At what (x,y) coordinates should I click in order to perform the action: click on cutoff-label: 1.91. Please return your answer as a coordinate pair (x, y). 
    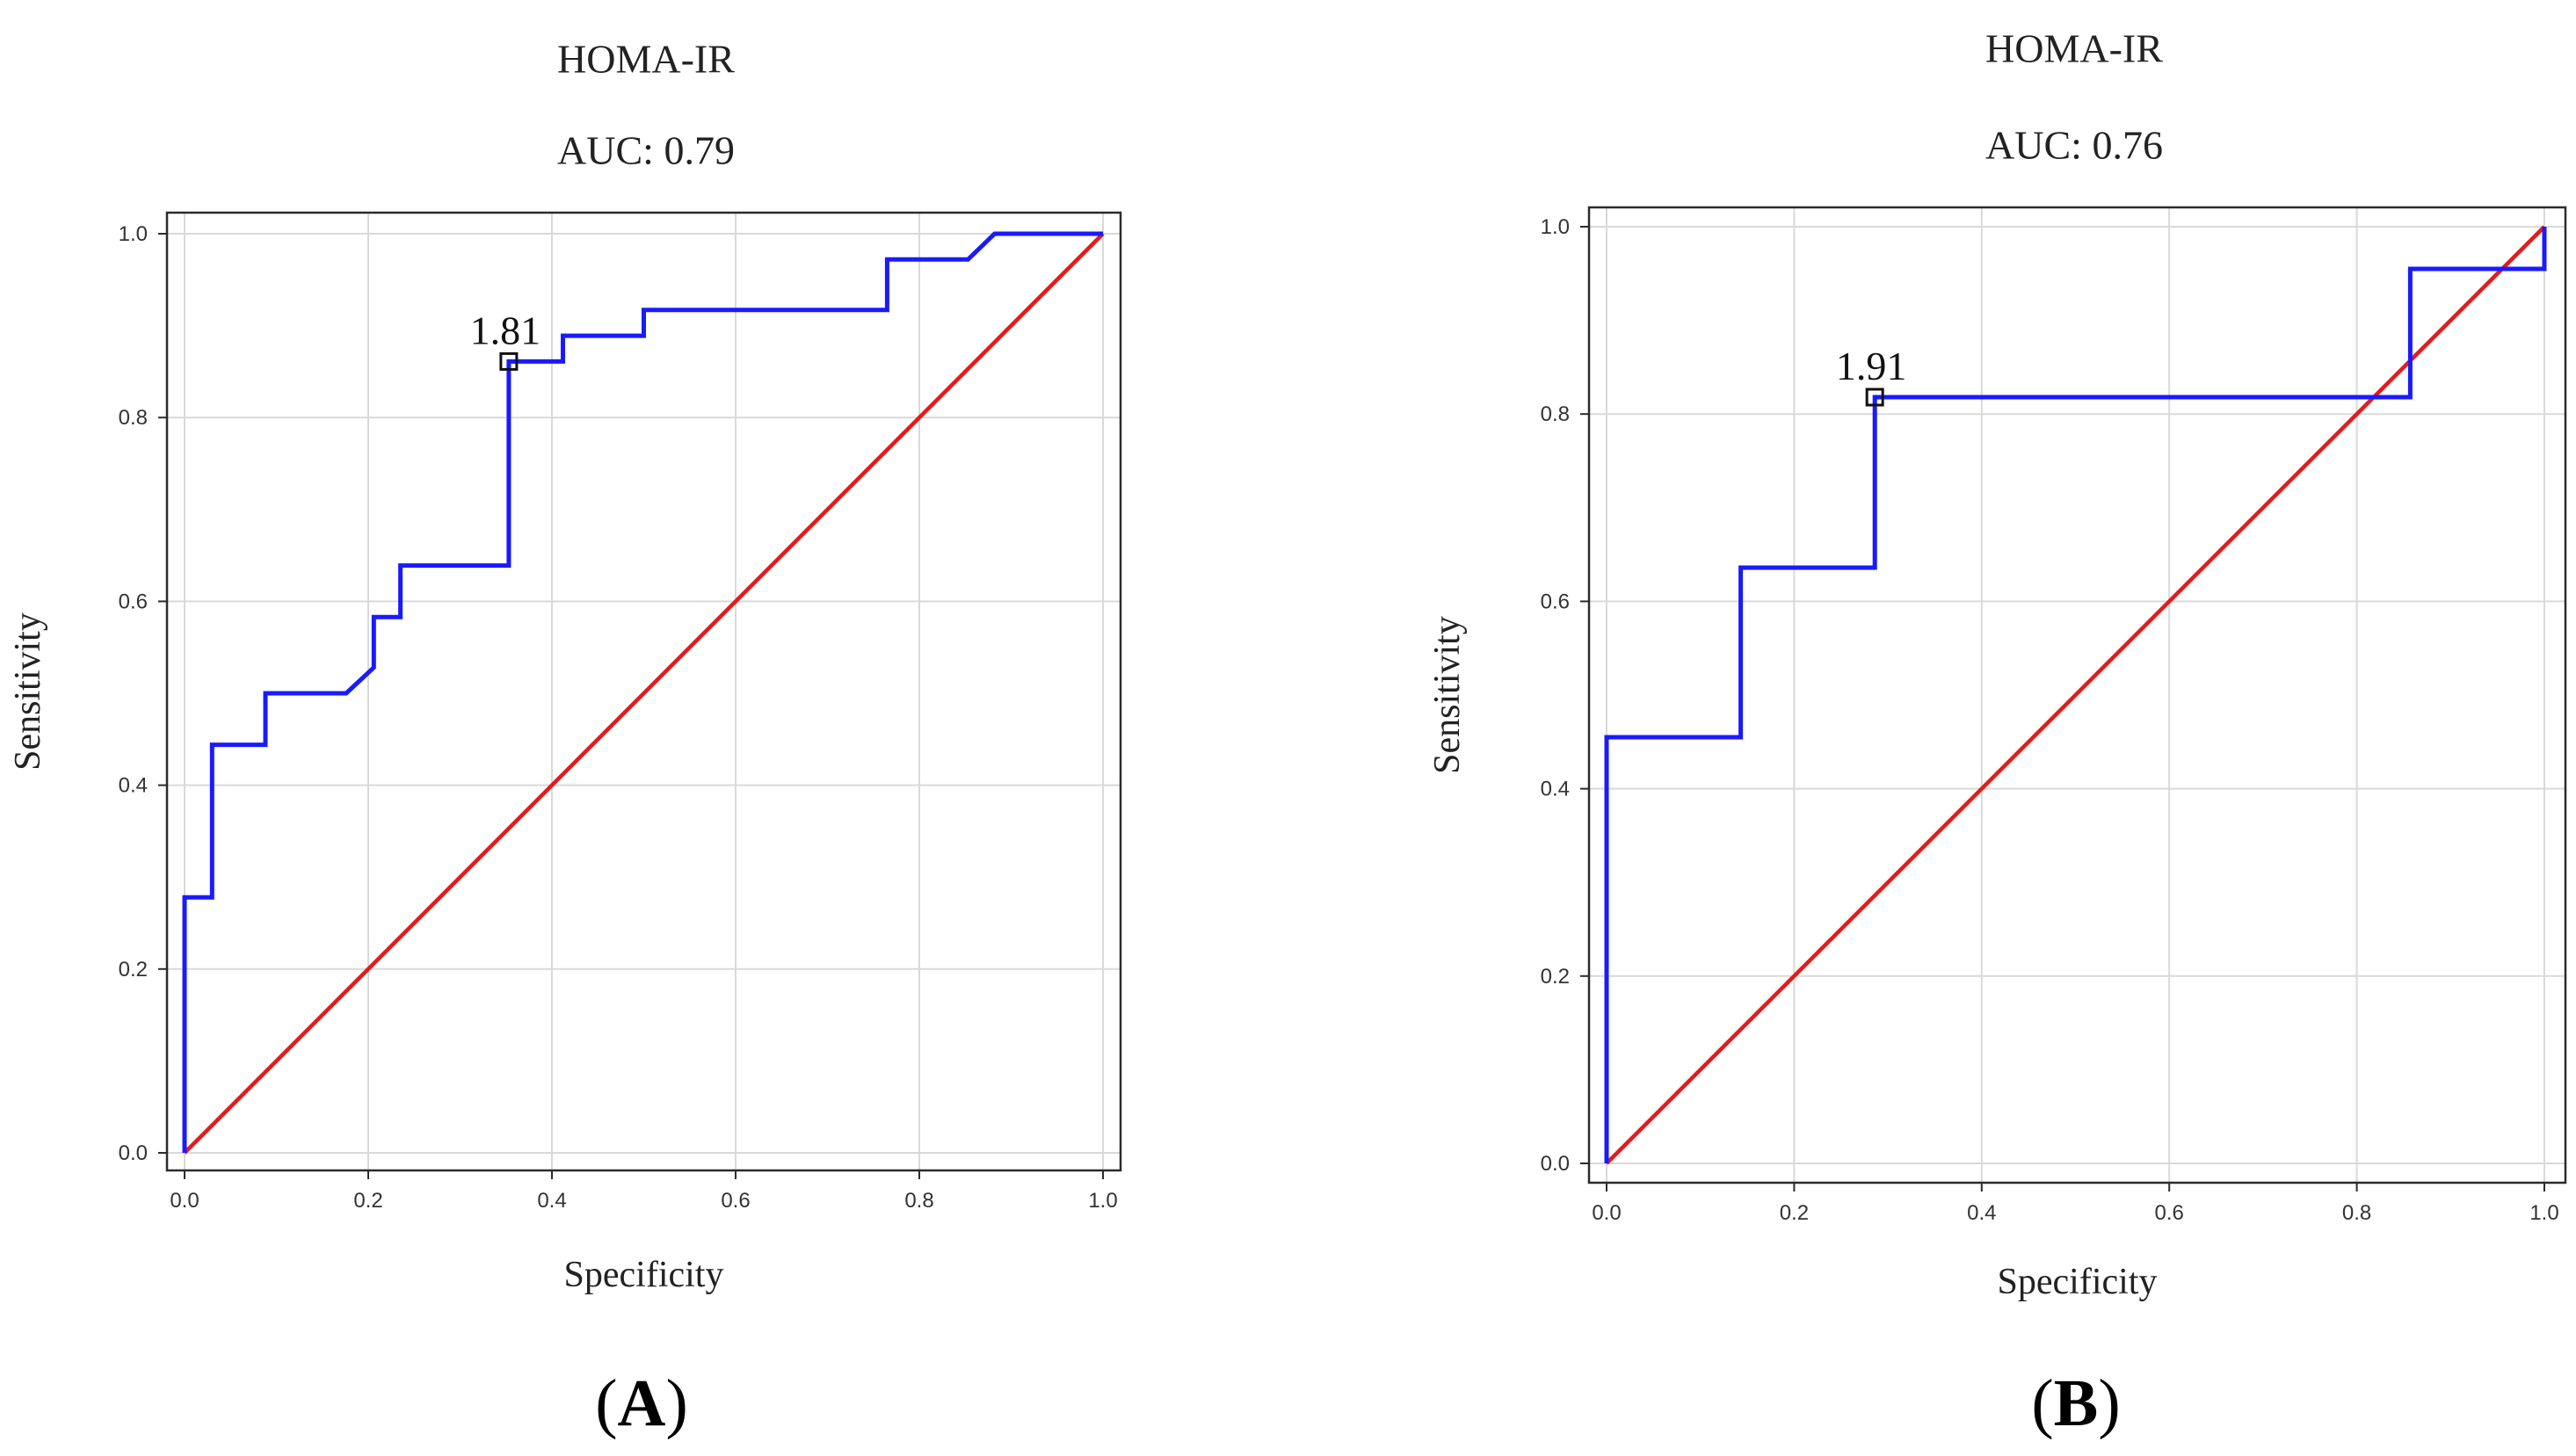
    Looking at the image, I should click on (1871, 366).